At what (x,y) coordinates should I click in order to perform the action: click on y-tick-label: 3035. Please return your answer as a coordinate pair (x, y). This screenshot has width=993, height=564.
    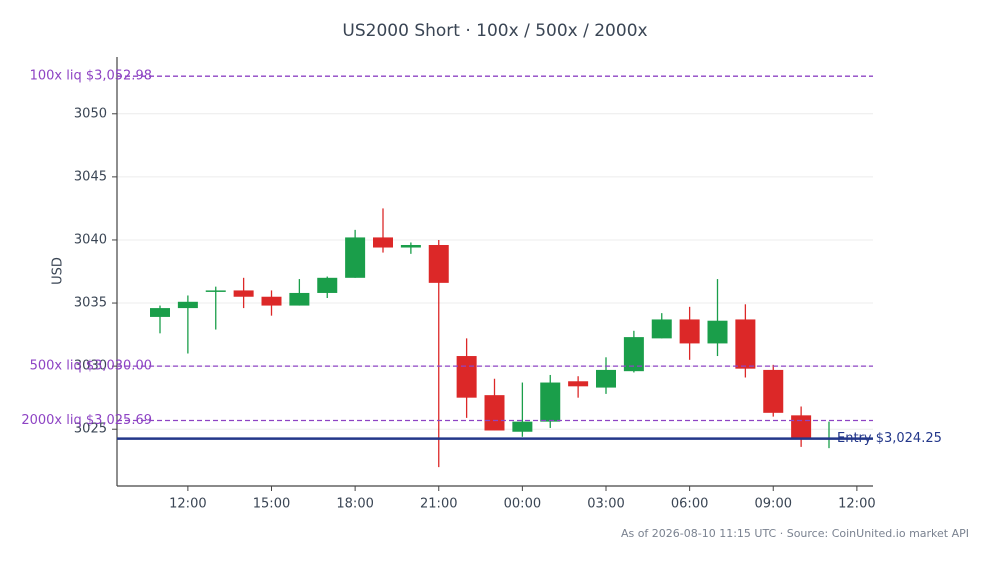
    Looking at the image, I should click on (90, 303).